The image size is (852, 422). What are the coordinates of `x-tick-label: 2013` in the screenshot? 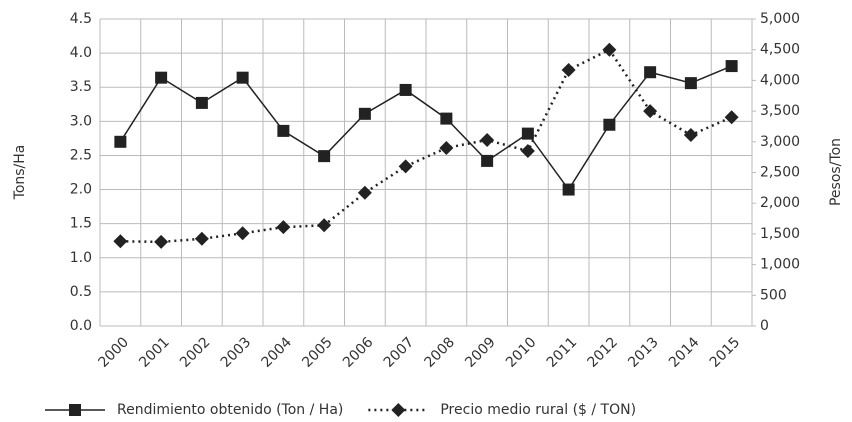 It's located at (643, 352).